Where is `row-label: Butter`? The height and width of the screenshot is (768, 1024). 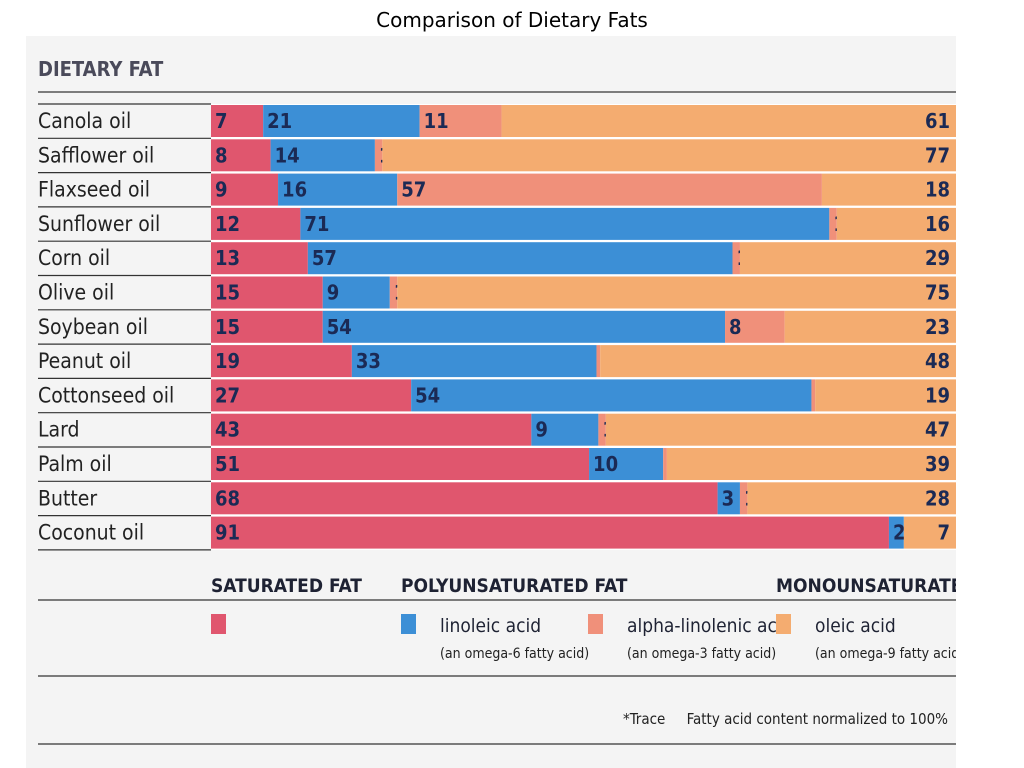 row-label: Butter is located at coordinates (67, 498).